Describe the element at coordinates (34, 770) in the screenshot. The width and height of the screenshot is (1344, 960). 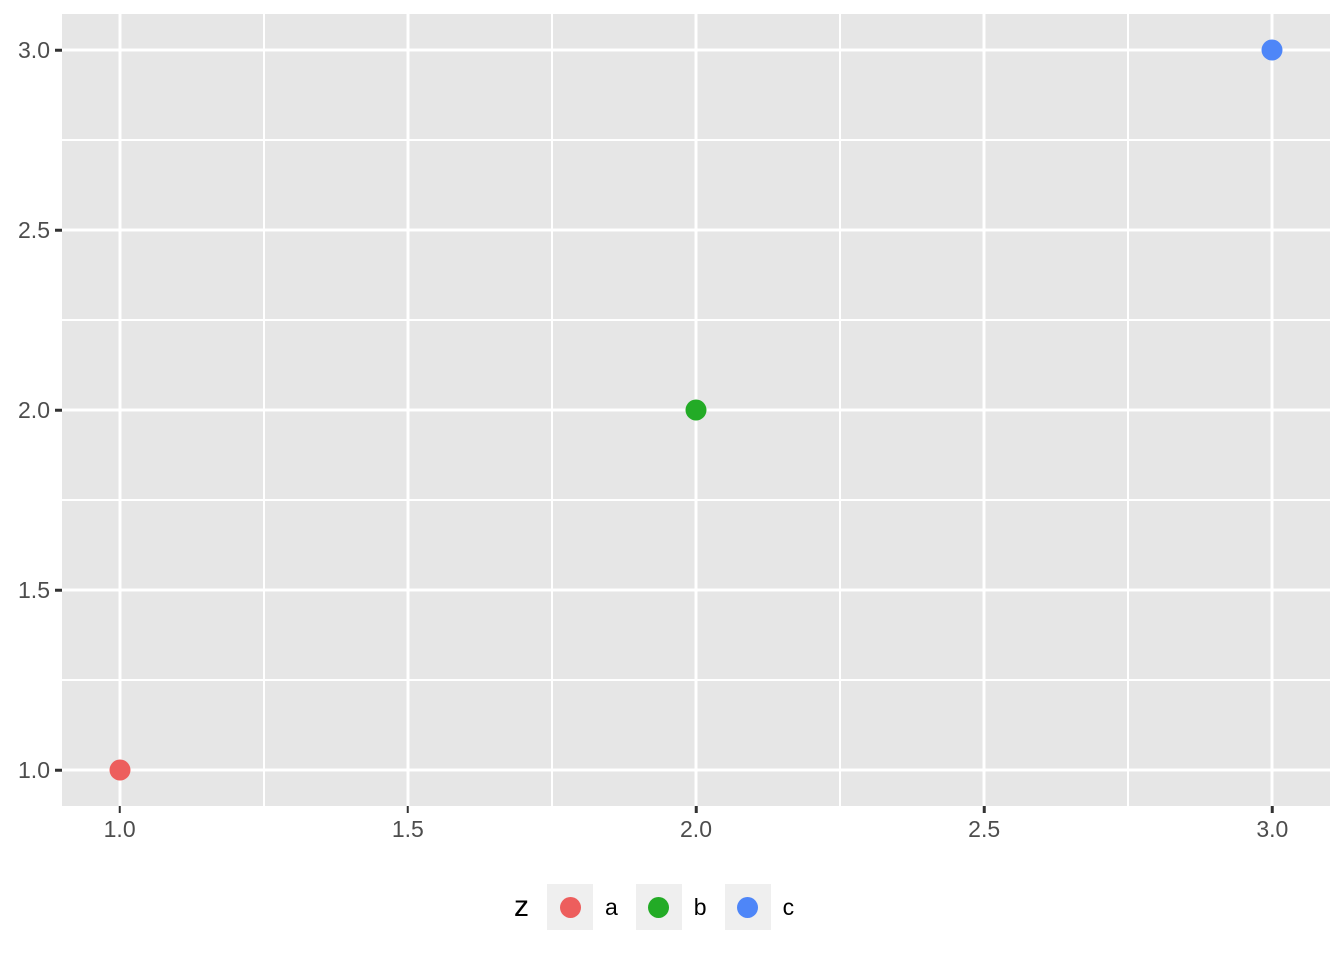
I see `y-tick-label: 1.0` at that location.